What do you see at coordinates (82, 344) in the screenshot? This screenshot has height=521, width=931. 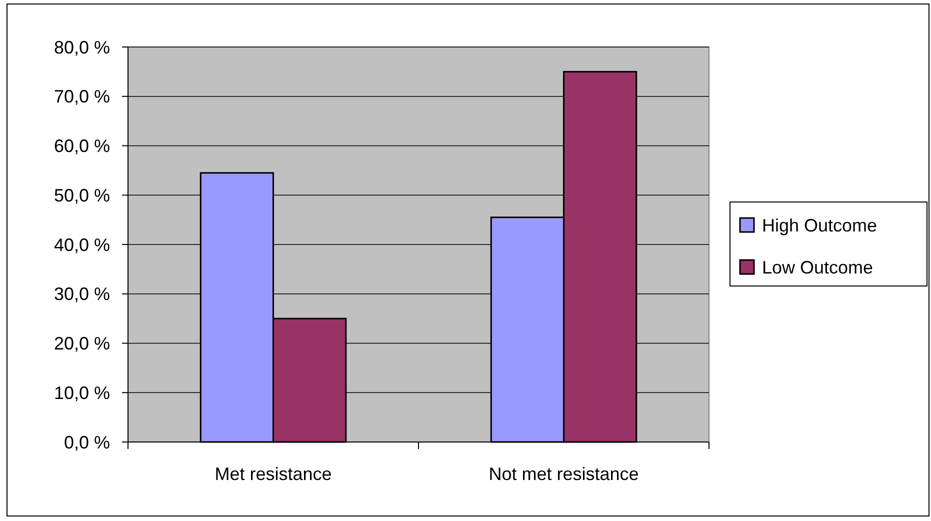 I see `y-tick-label: 20,0 %` at bounding box center [82, 344].